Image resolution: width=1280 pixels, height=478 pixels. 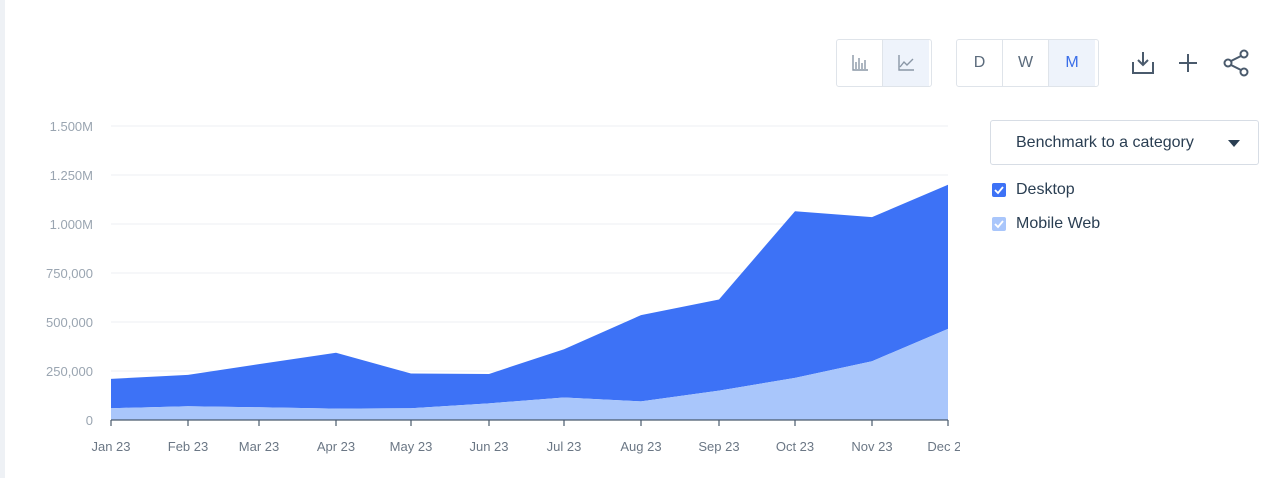 What do you see at coordinates (529, 374) in the screenshot?
I see `mobile-web-area-series` at bounding box center [529, 374].